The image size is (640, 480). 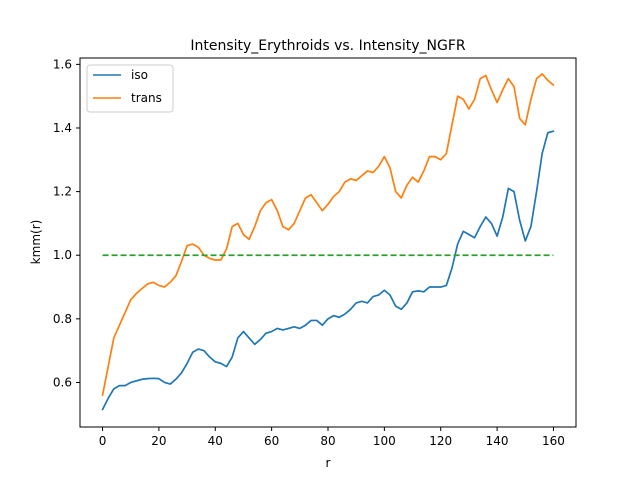 I want to click on x-tick-label: 80, so click(x=327, y=441).